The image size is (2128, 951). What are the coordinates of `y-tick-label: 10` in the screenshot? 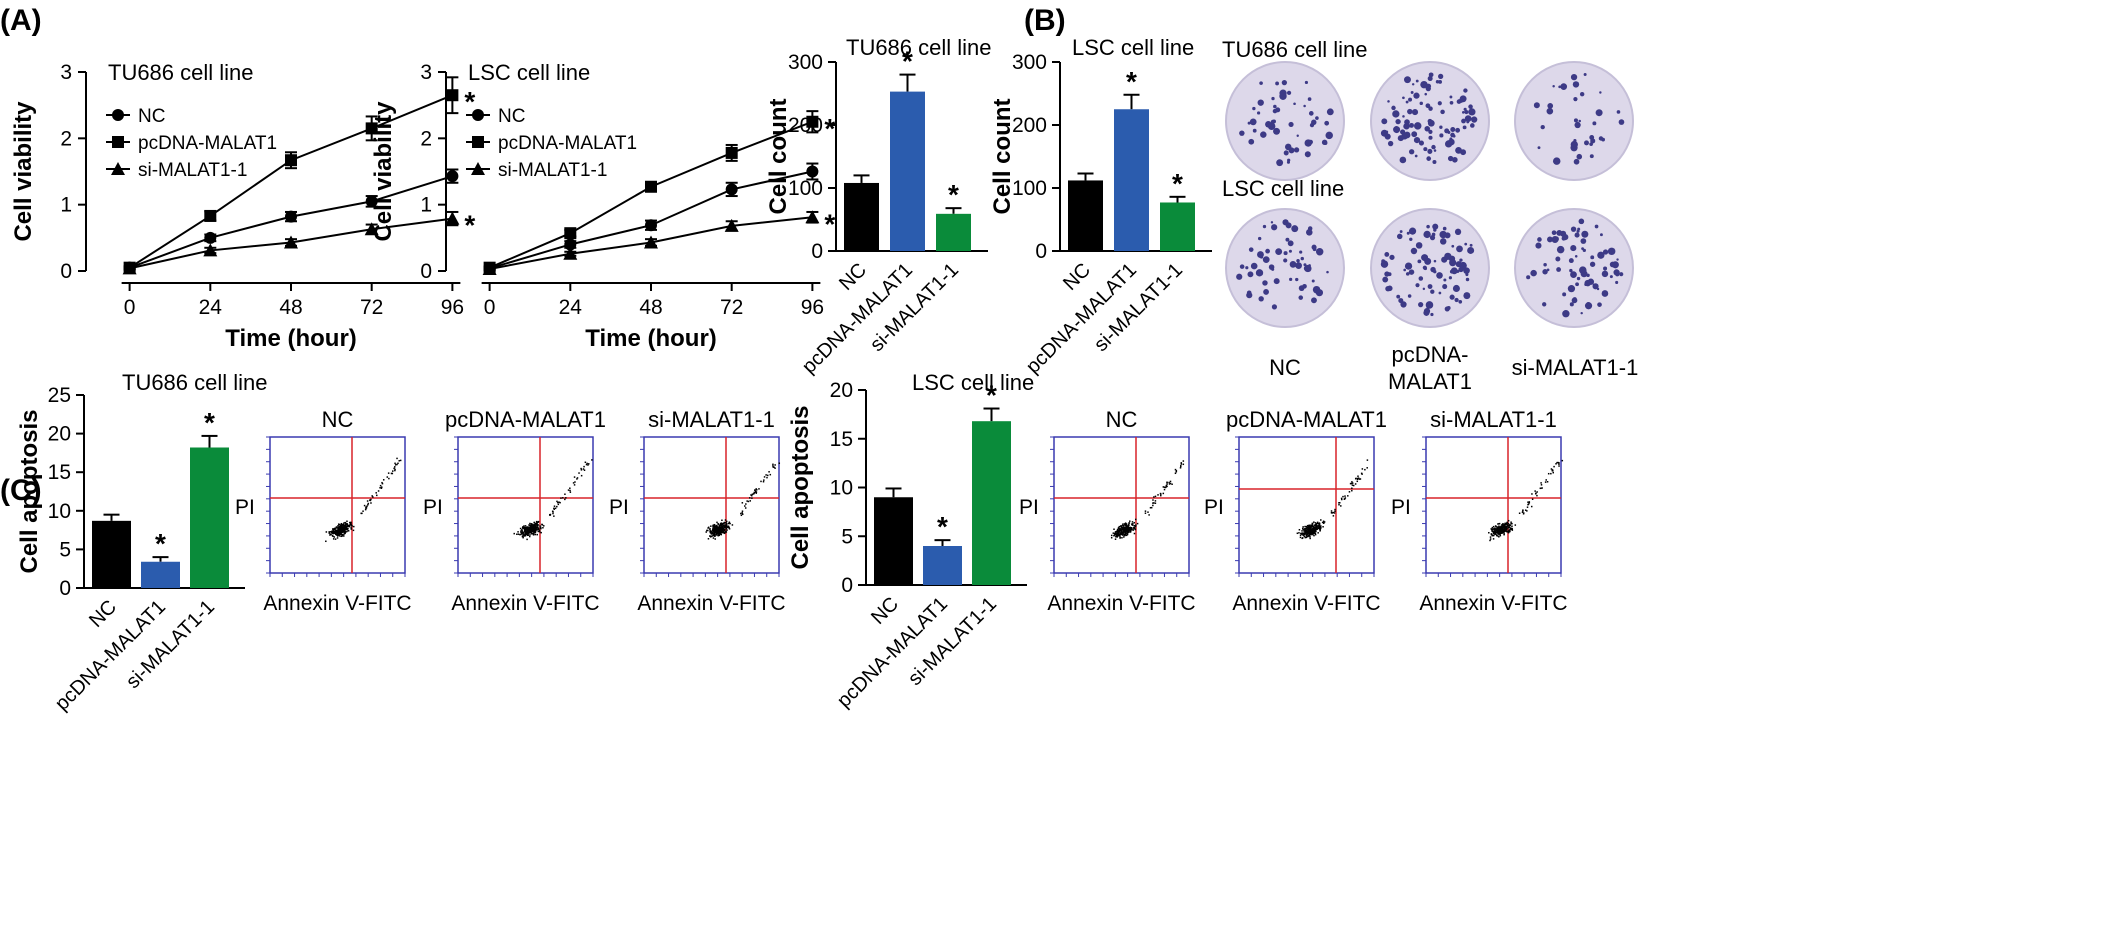 It's located at (59, 511).